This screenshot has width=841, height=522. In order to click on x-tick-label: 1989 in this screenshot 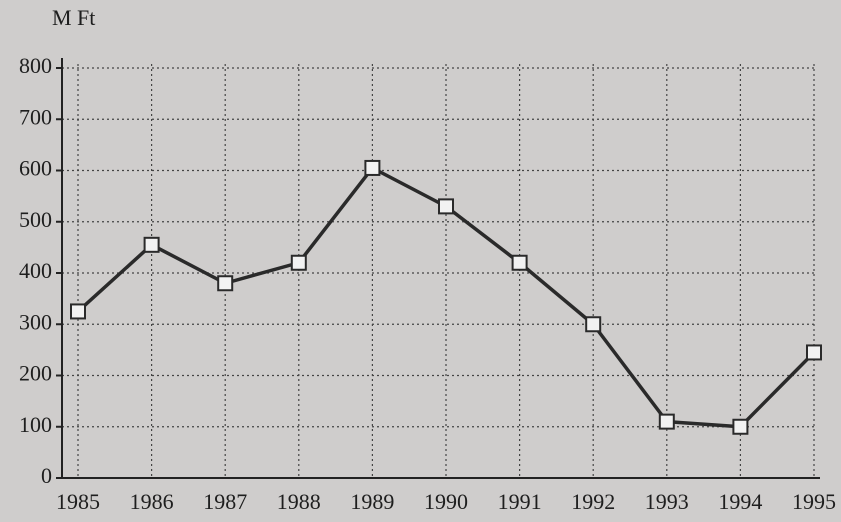, I will do `click(372, 501)`.